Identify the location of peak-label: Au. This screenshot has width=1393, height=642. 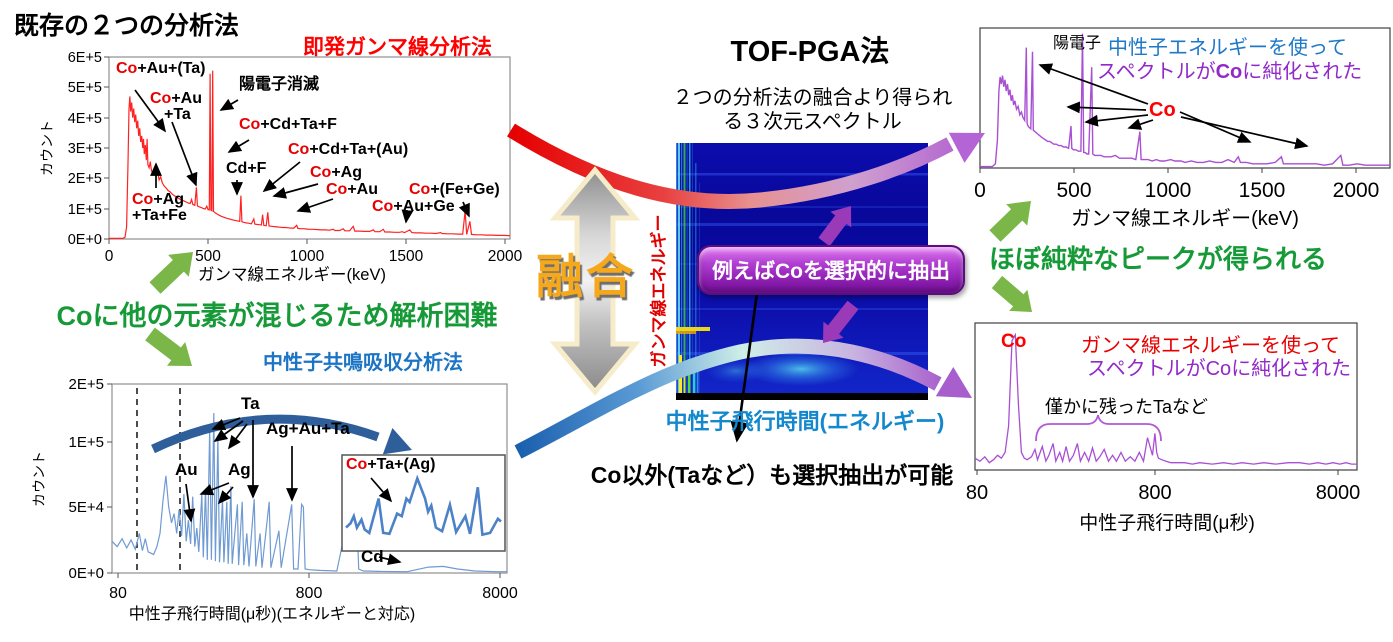
(186, 469).